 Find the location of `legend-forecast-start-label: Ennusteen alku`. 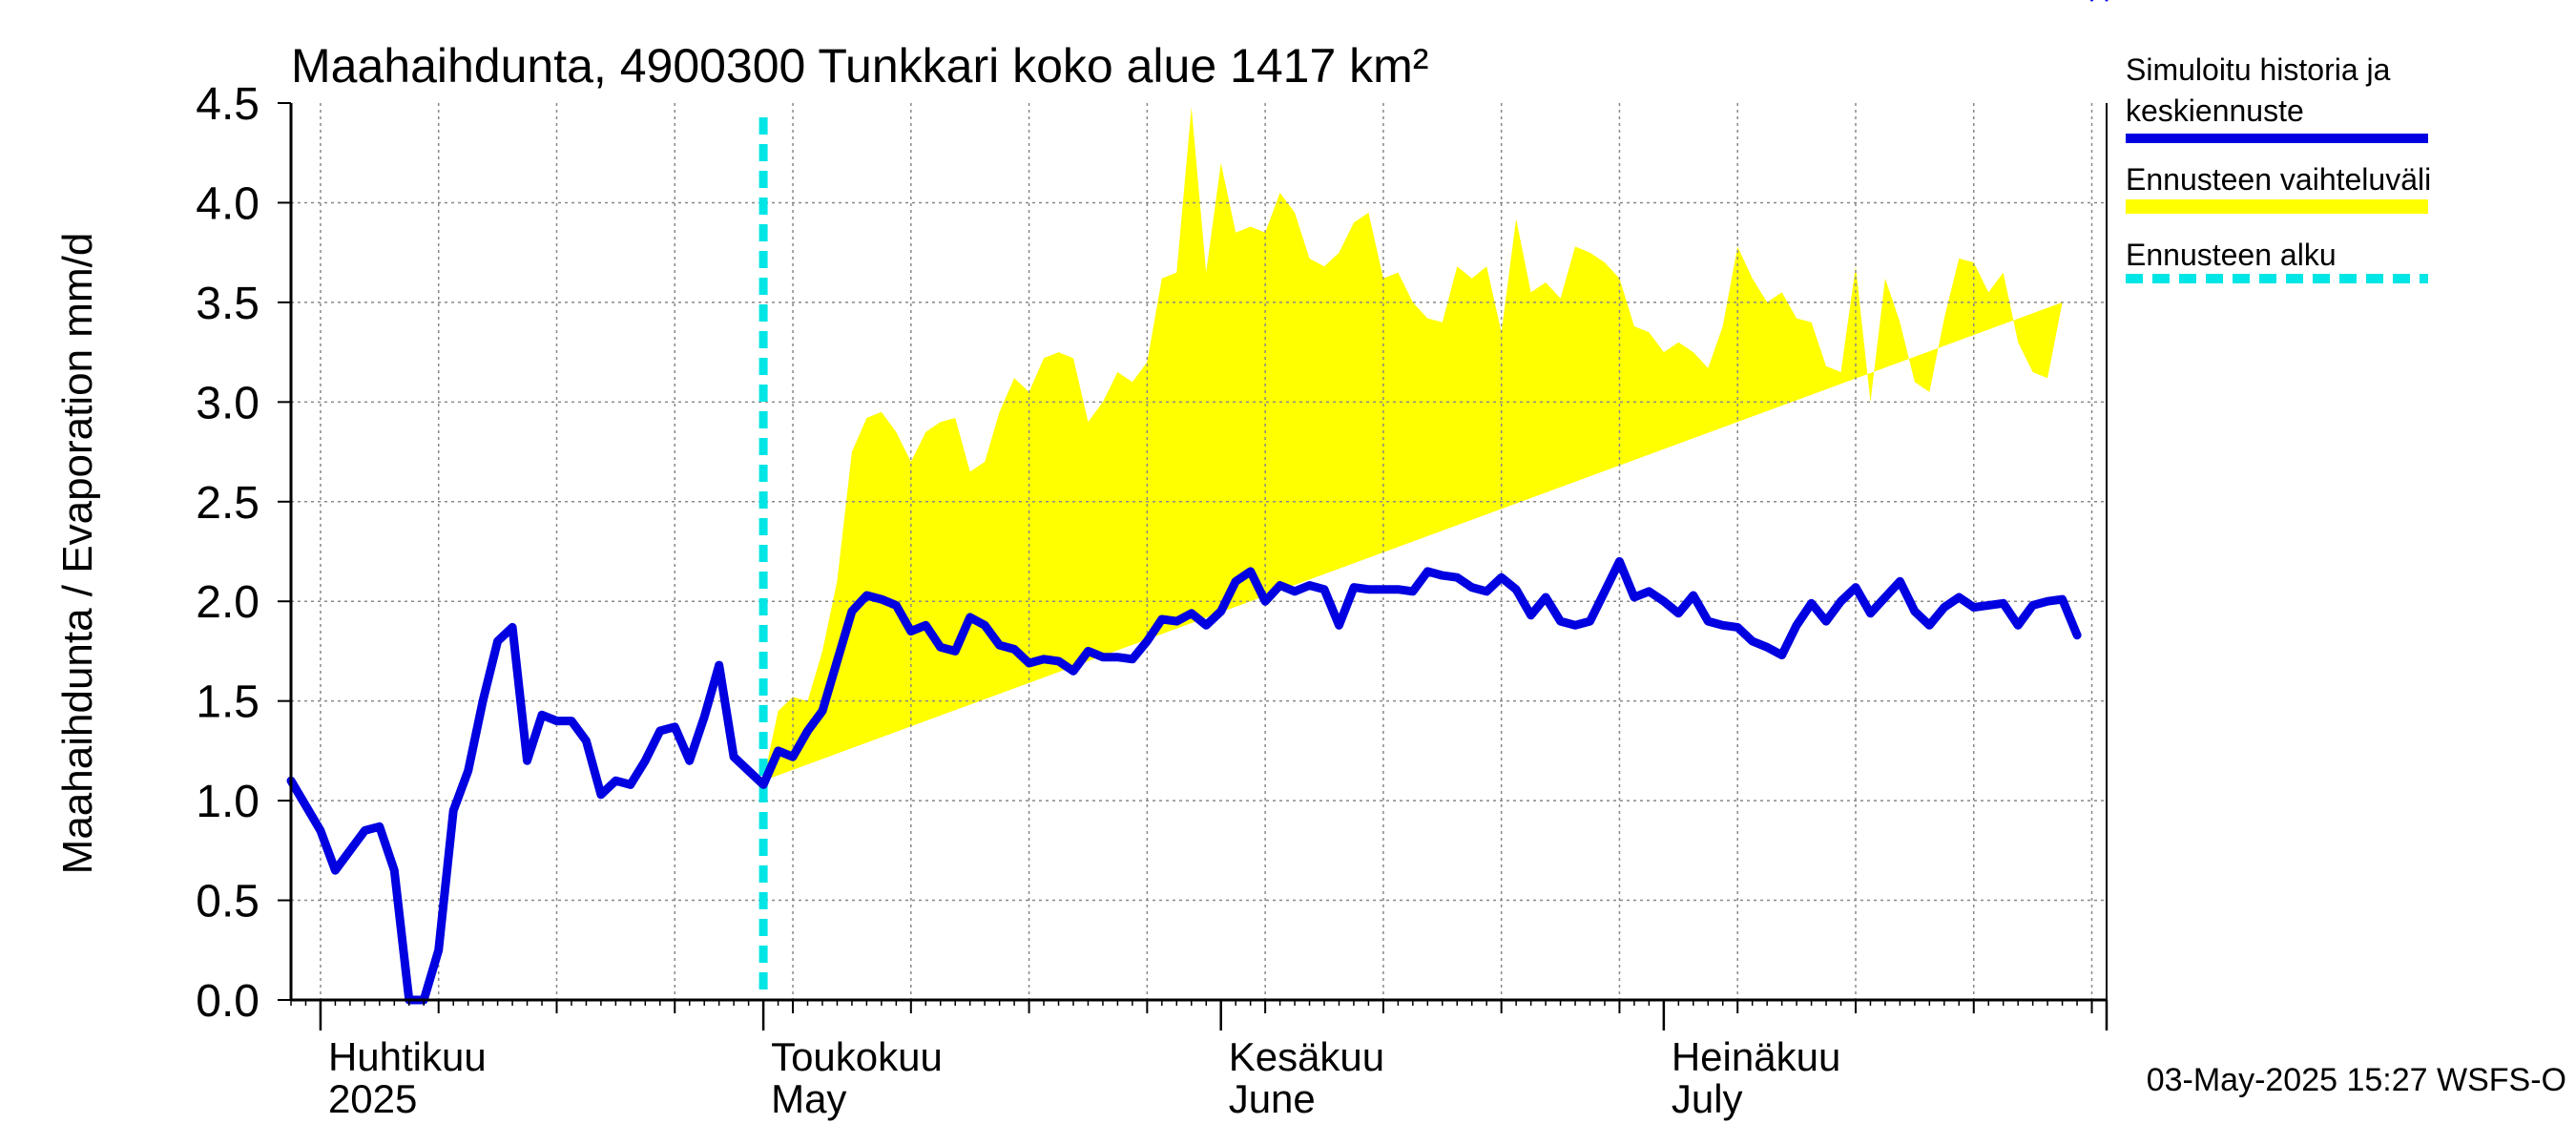

legend-forecast-start-label: Ennusteen alku is located at coordinates (2231, 255).